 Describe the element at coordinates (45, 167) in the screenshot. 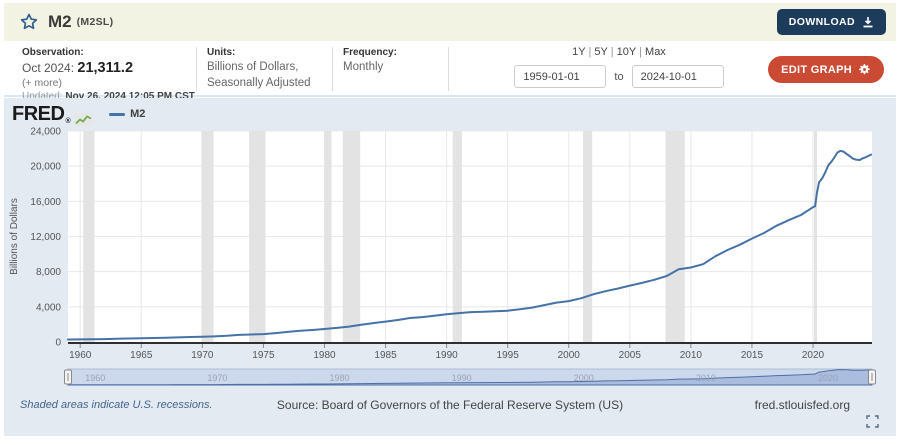

I see `y-tick-label: 20,000` at that location.